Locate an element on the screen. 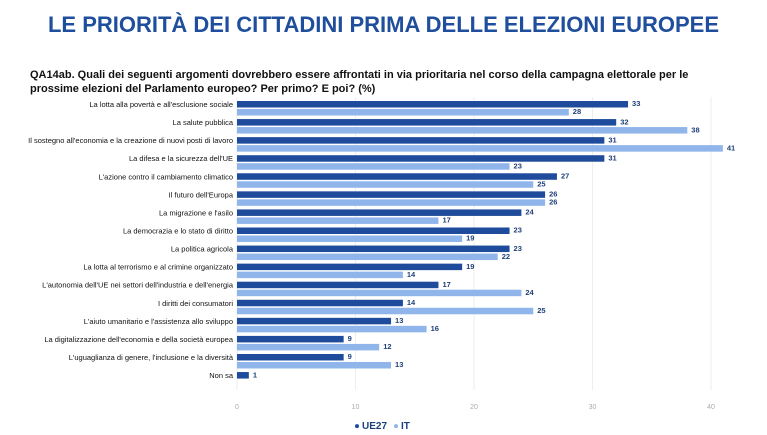 The width and height of the screenshot is (767, 435). value-label: 28 is located at coordinates (577, 111).